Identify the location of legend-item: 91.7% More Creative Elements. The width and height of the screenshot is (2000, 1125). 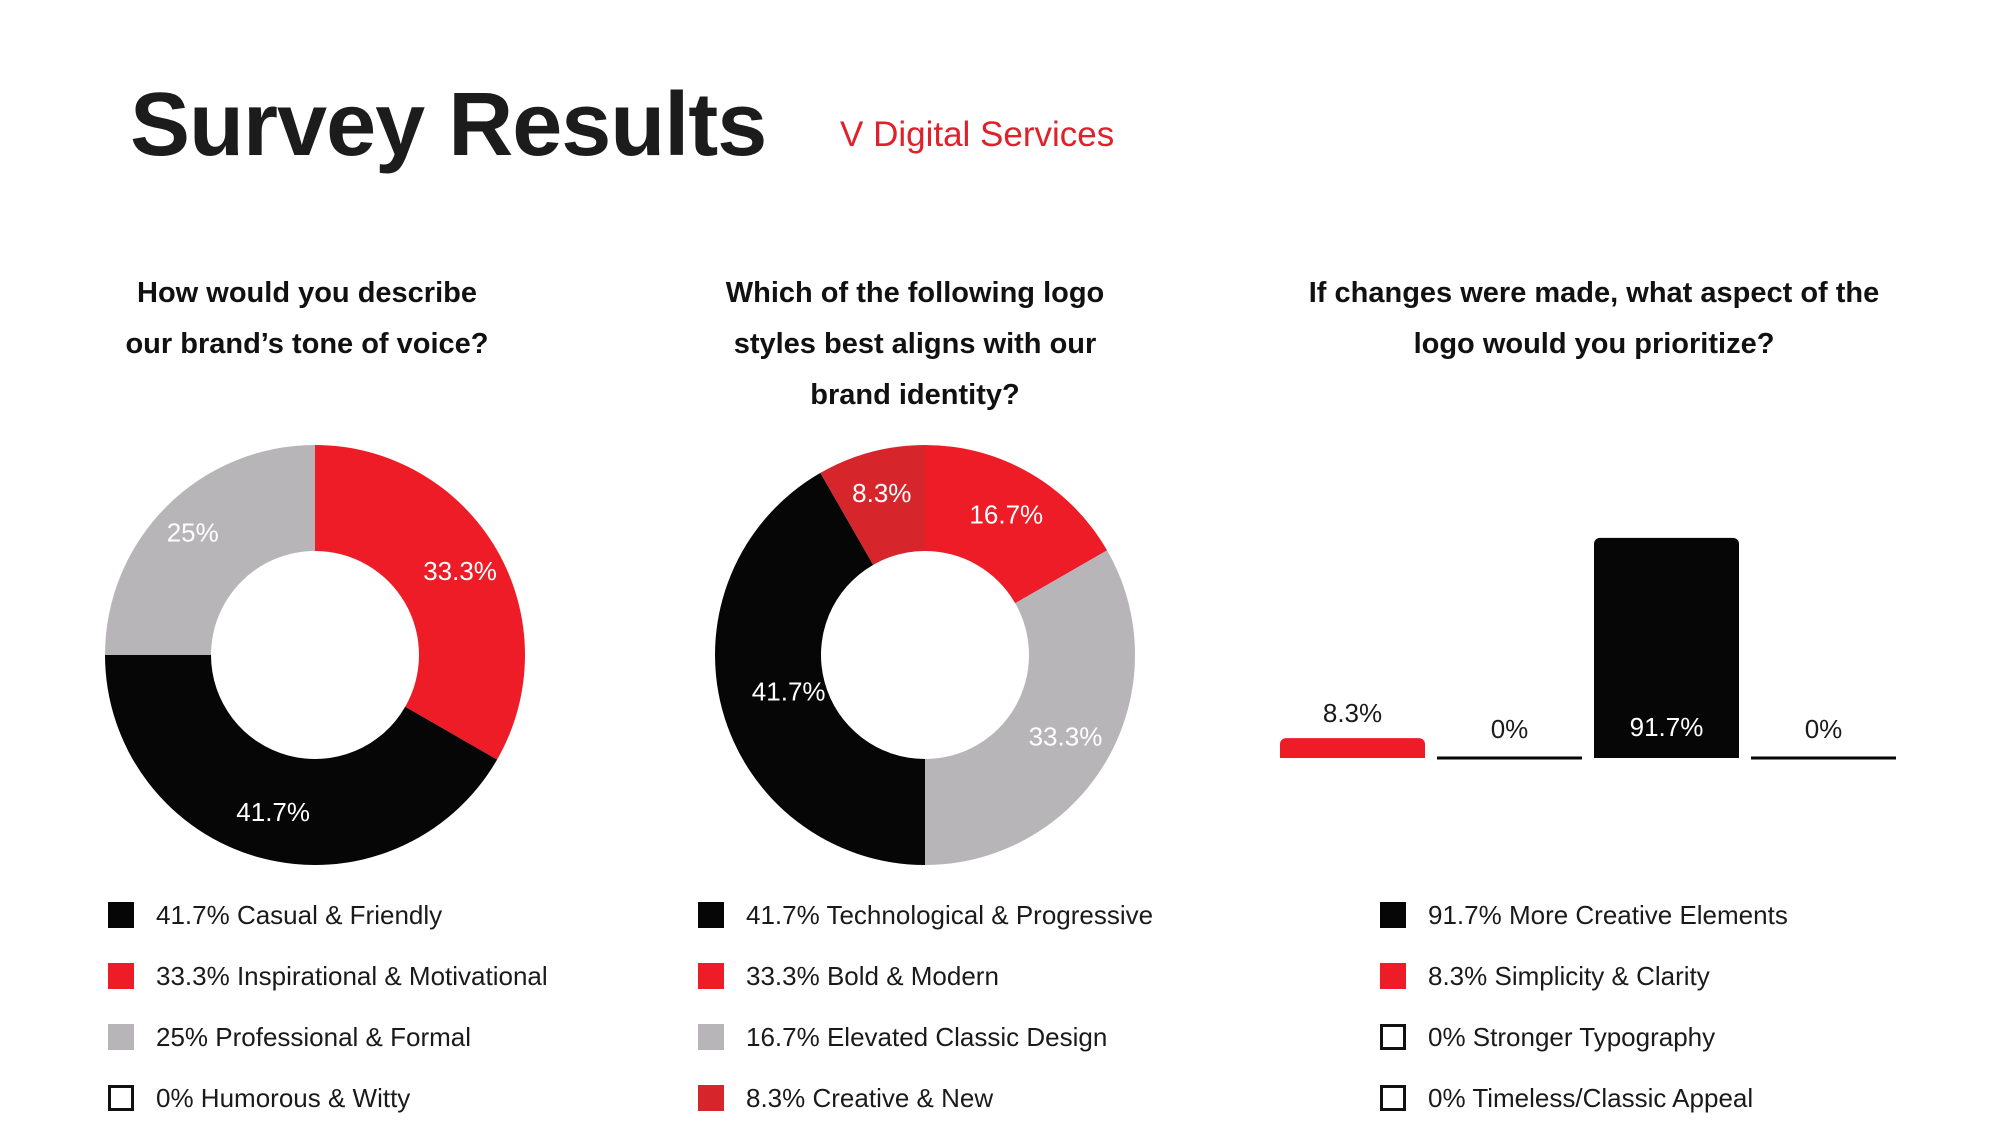
(1584, 915).